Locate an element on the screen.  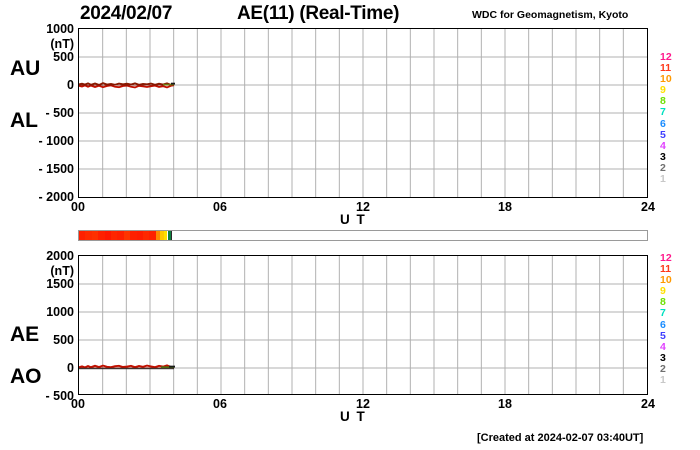
x-tick-bottom-1: 06 is located at coordinates (220, 404).